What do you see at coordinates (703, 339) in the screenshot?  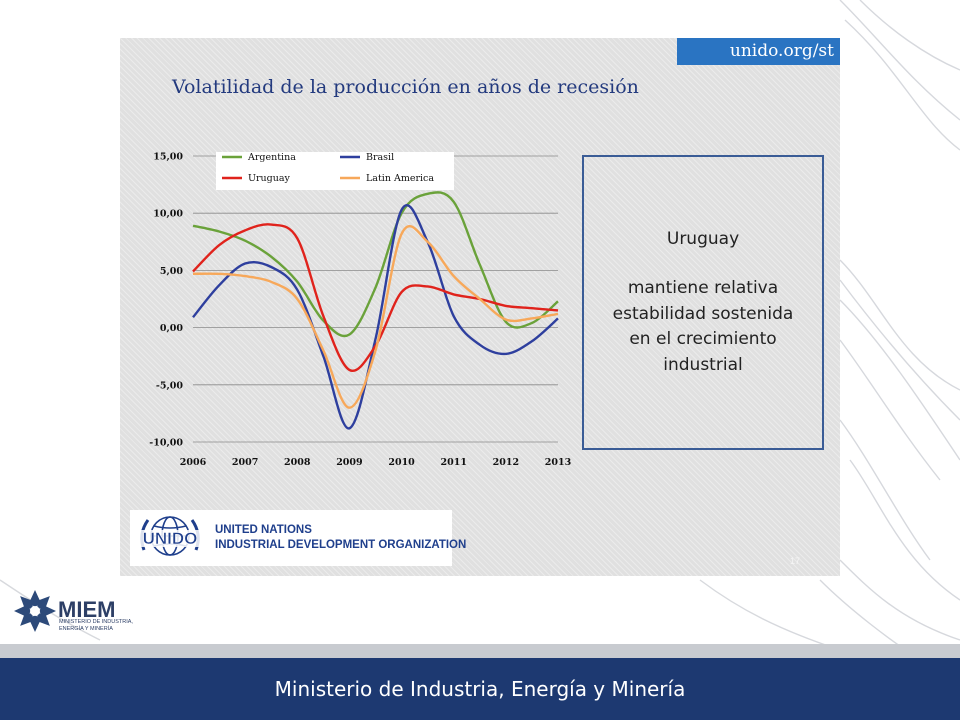 I see `note-line: en el crecimiento` at bounding box center [703, 339].